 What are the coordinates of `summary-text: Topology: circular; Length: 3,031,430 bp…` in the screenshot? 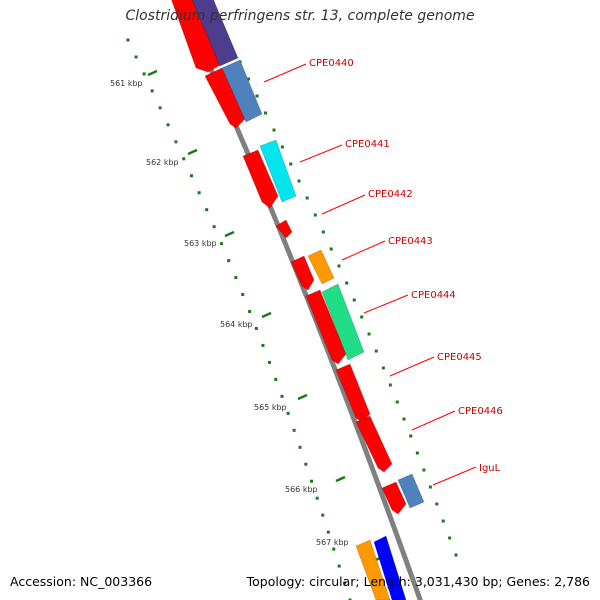 It's located at (418, 581).